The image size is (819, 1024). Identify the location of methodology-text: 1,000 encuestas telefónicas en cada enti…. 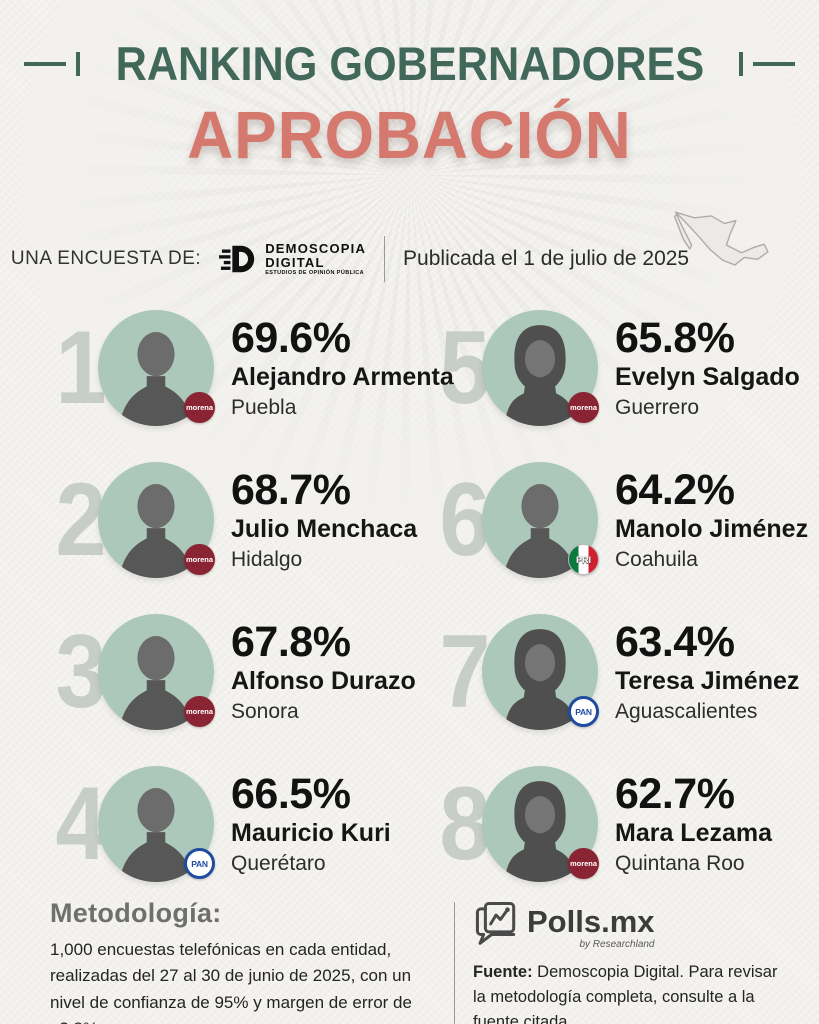
(231, 982).